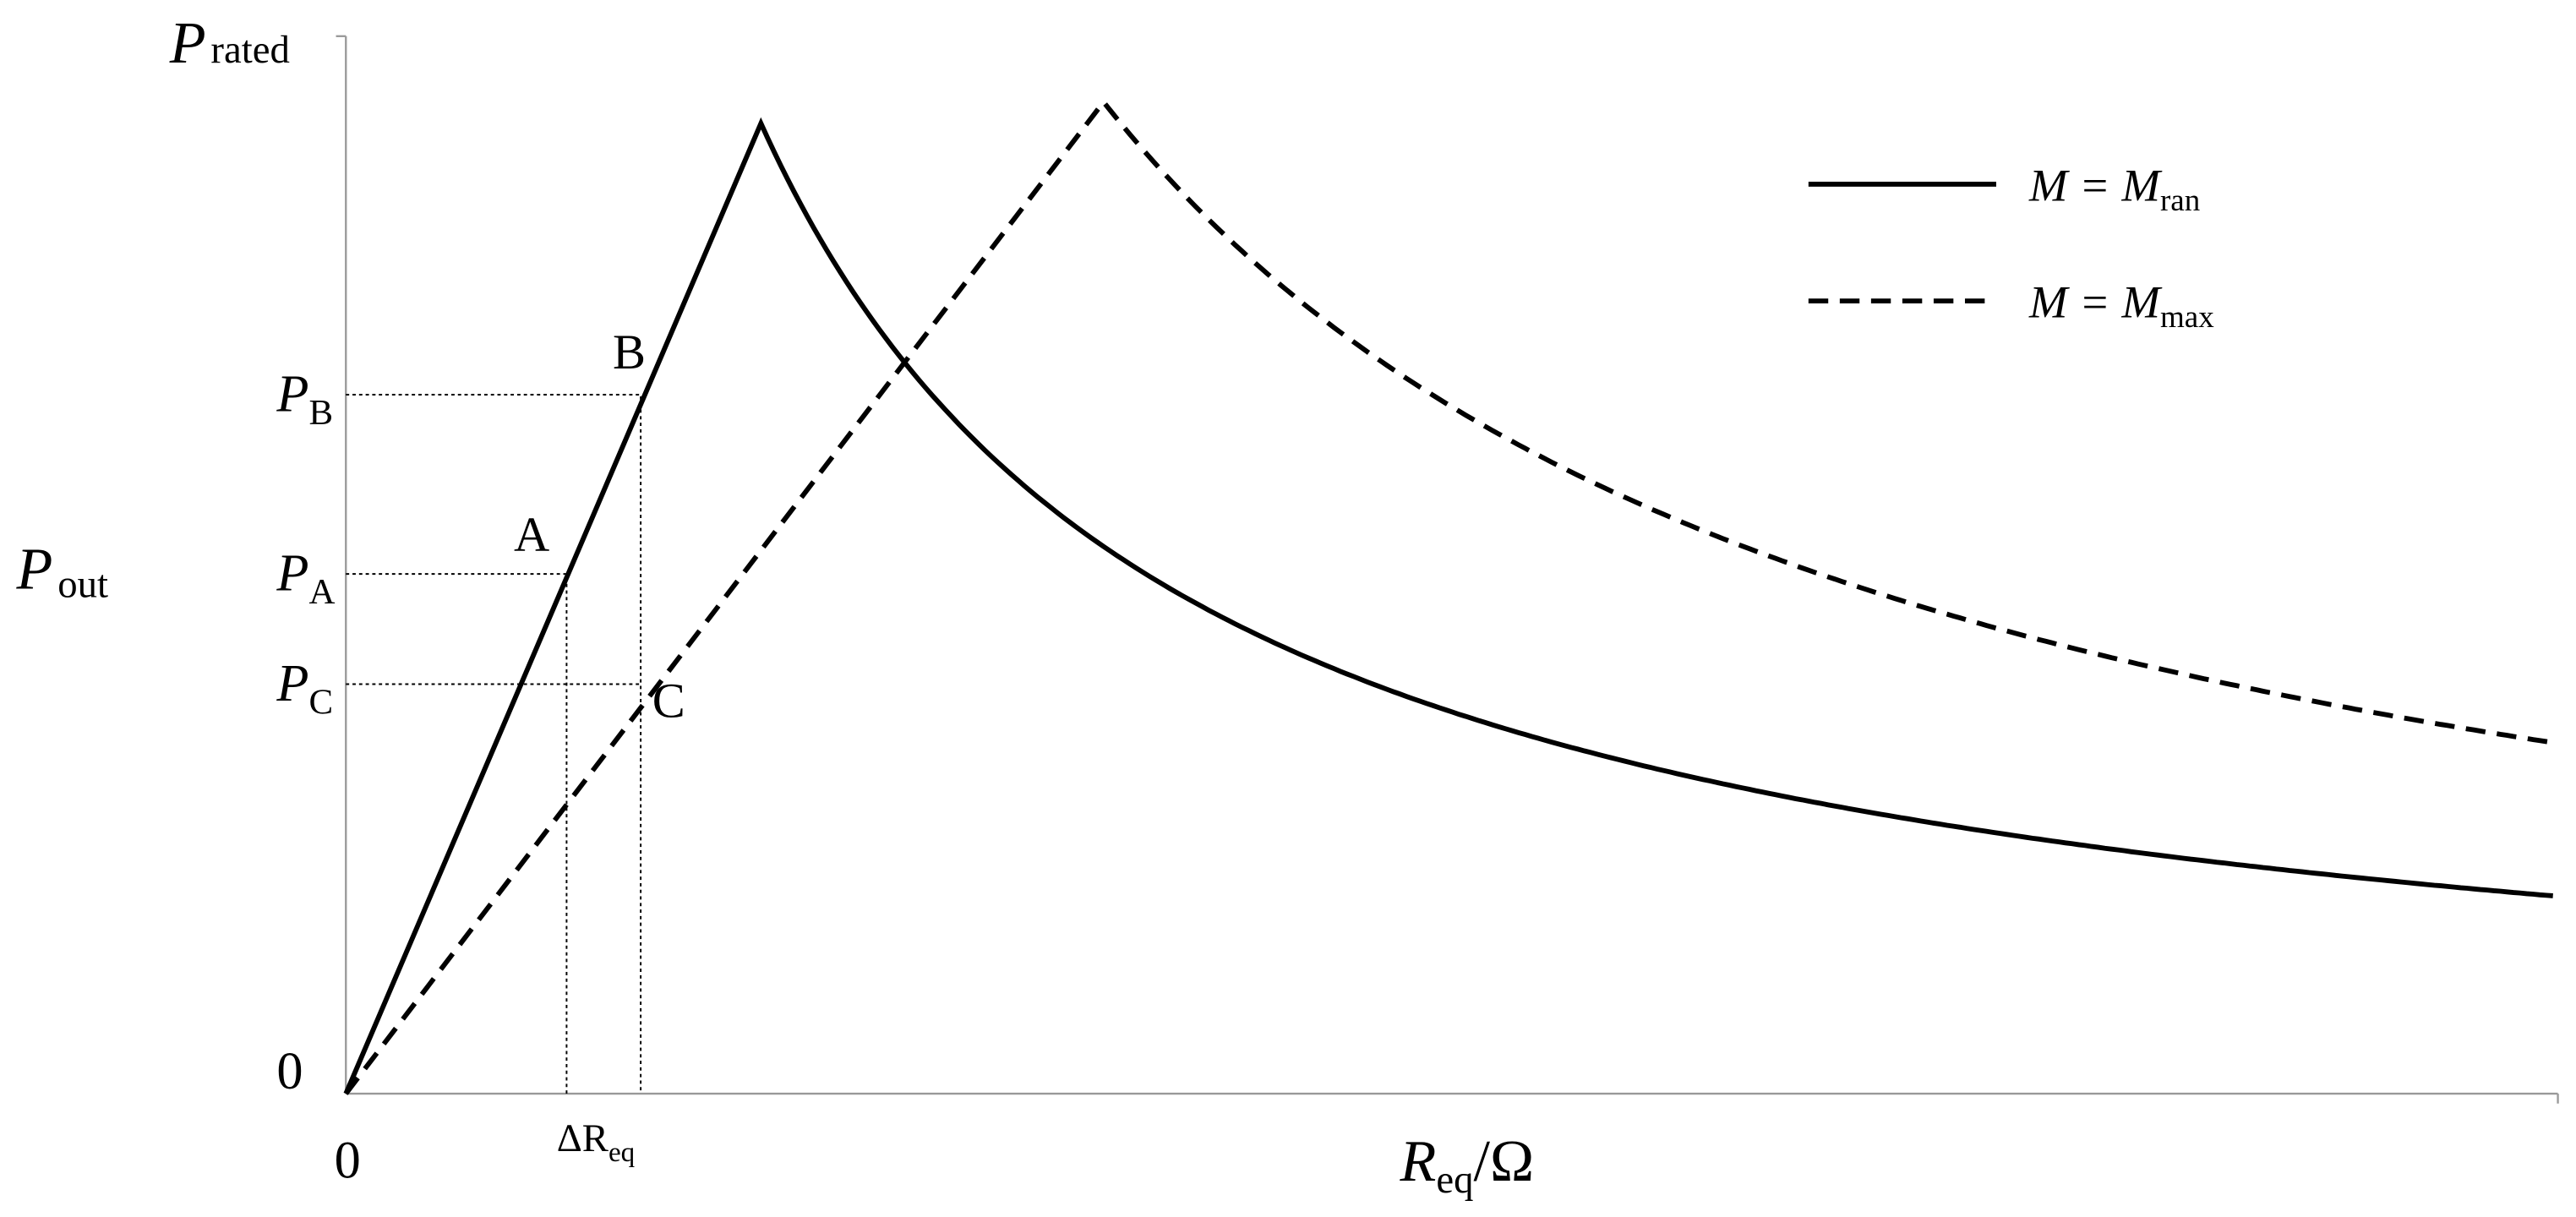  What do you see at coordinates (289, 1071) in the screenshot?
I see `y-origin: 0` at bounding box center [289, 1071].